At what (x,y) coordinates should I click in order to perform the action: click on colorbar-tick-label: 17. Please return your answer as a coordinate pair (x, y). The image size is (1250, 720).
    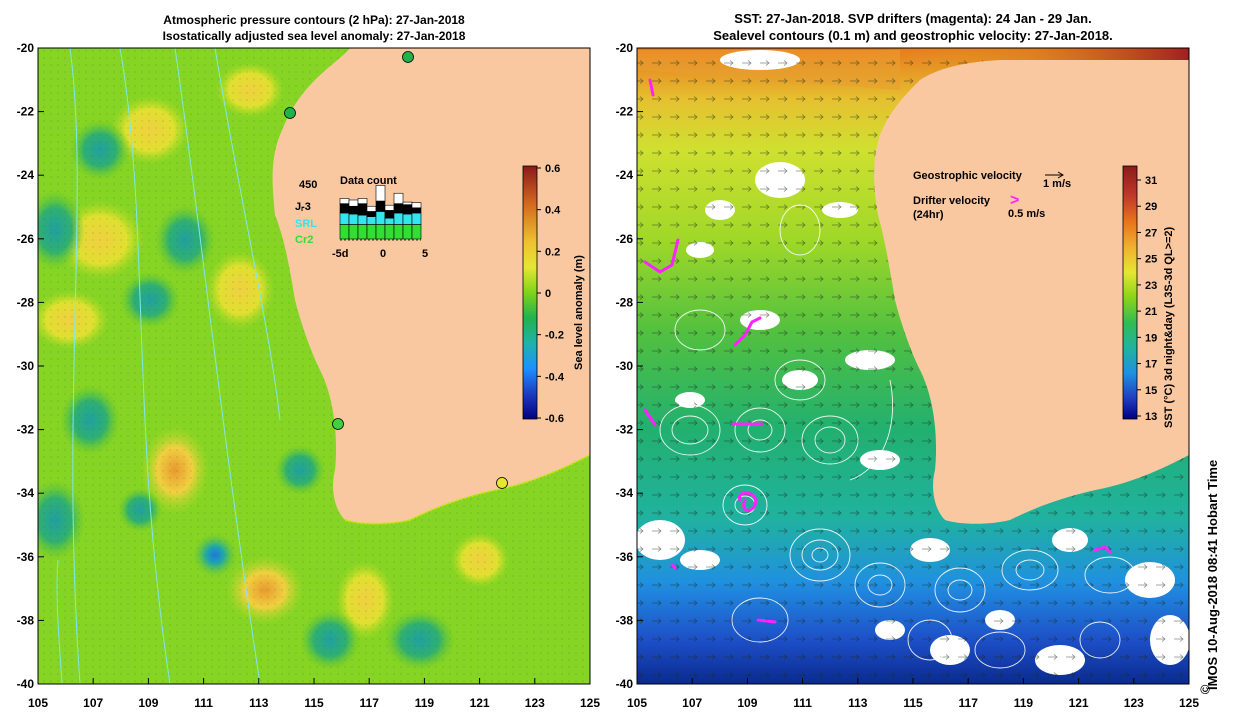
    Looking at the image, I should click on (1151, 365).